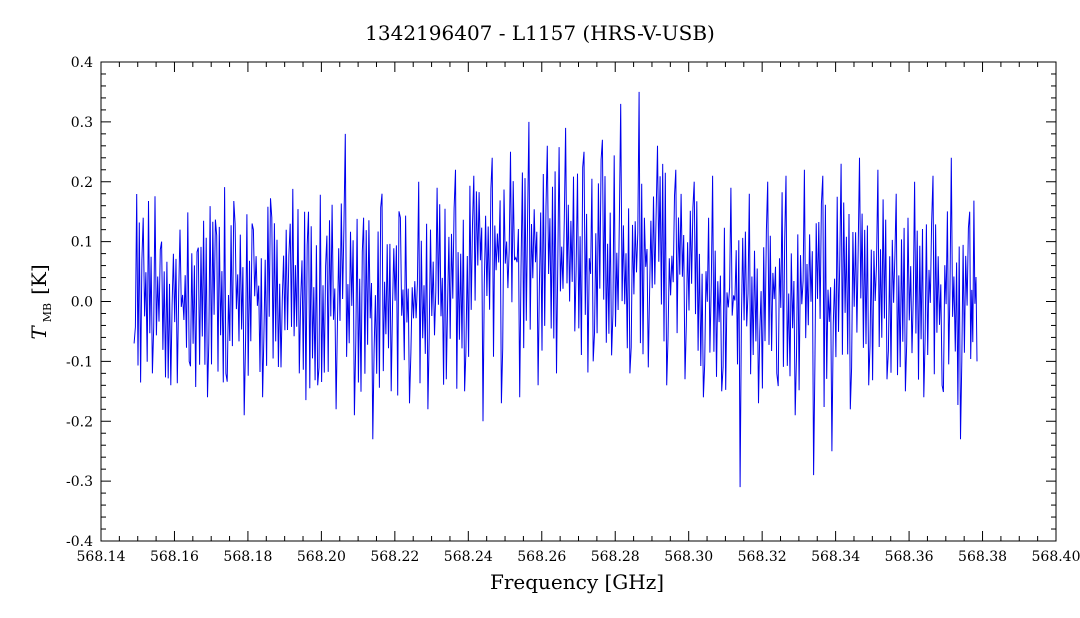  What do you see at coordinates (1056, 557) in the screenshot?
I see `x-tick-label: 568.40` at bounding box center [1056, 557].